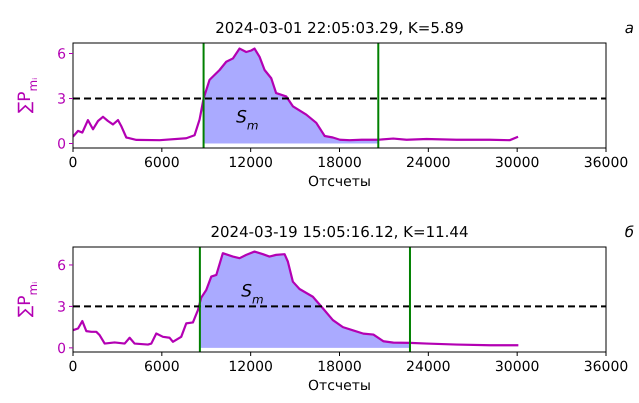  I want to click on text: а, so click(629, 28).